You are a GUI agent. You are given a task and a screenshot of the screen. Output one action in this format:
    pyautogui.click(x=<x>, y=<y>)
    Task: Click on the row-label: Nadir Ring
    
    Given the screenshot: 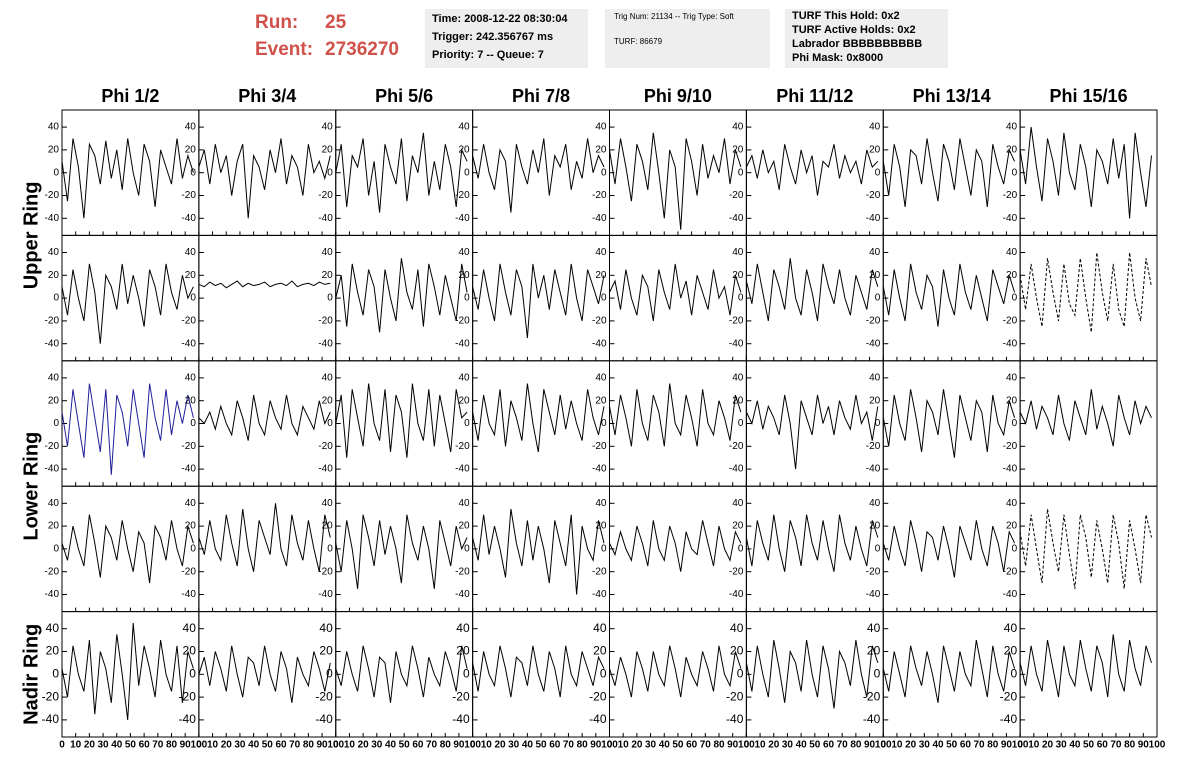 What is the action you would take?
    pyautogui.click(x=31, y=674)
    